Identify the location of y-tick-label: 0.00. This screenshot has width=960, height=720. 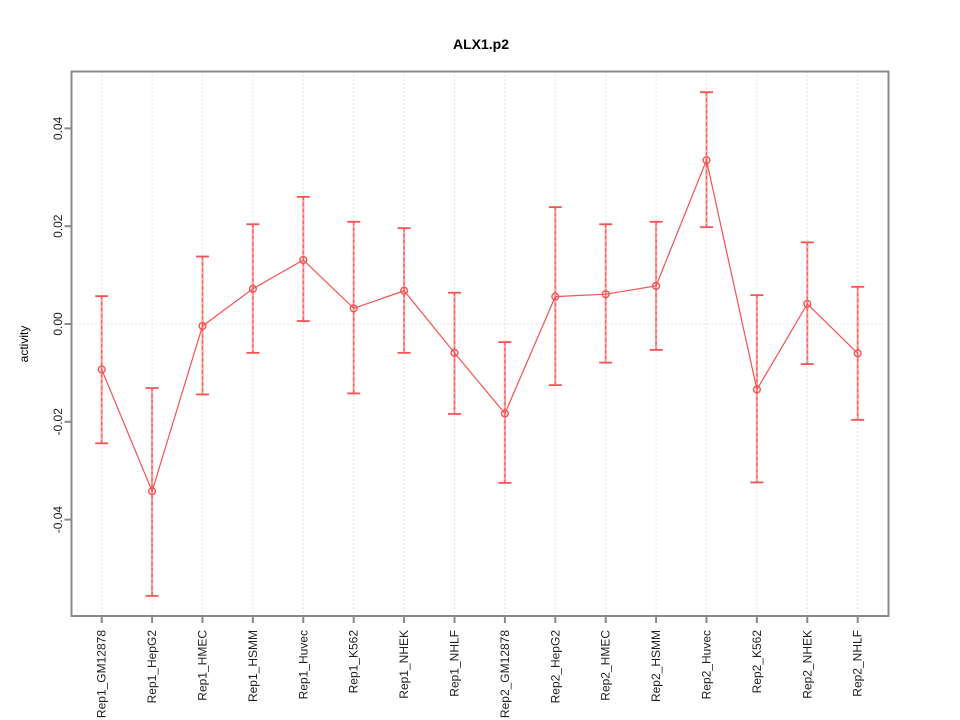
(58, 324).